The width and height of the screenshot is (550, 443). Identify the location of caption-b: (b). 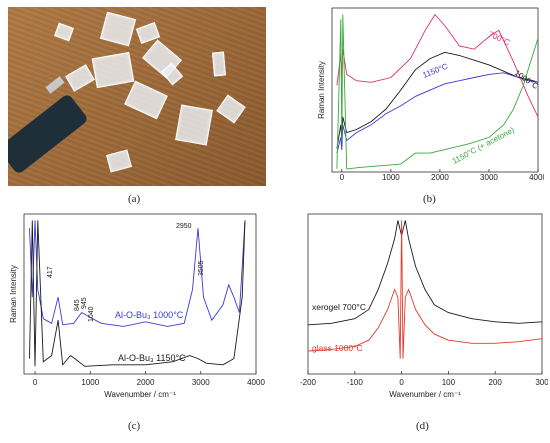
(429, 199).